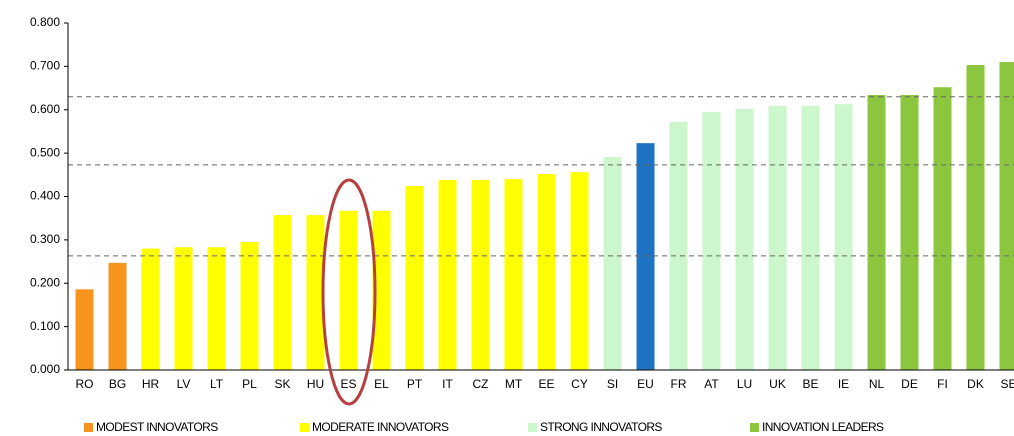  I want to click on x-tick-label: SE, so click(1007, 384).